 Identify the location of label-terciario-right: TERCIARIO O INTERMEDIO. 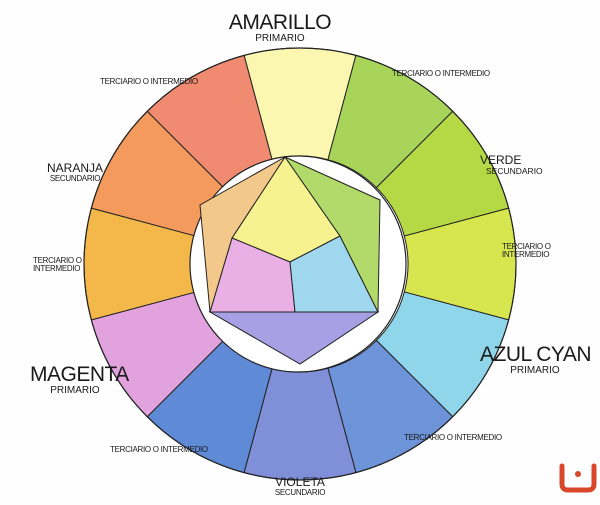
(526, 251).